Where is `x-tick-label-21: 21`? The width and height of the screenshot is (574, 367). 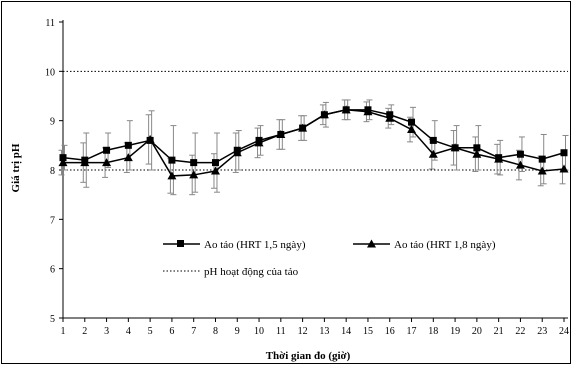 x-tick-label-21: 21 is located at coordinates (499, 331).